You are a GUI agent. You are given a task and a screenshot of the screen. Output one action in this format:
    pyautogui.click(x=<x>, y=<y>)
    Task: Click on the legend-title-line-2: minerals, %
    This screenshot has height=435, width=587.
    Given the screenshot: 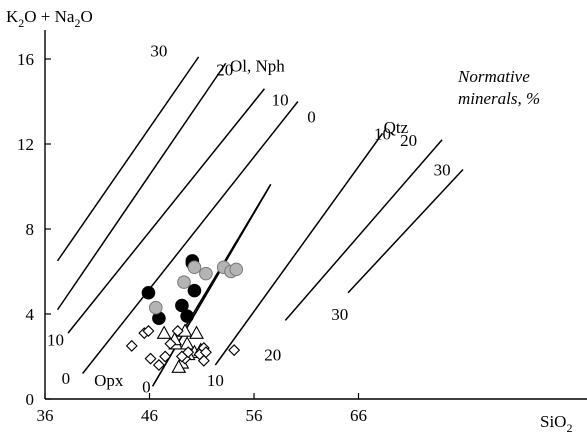 What is the action you would take?
    pyautogui.click(x=499, y=98)
    